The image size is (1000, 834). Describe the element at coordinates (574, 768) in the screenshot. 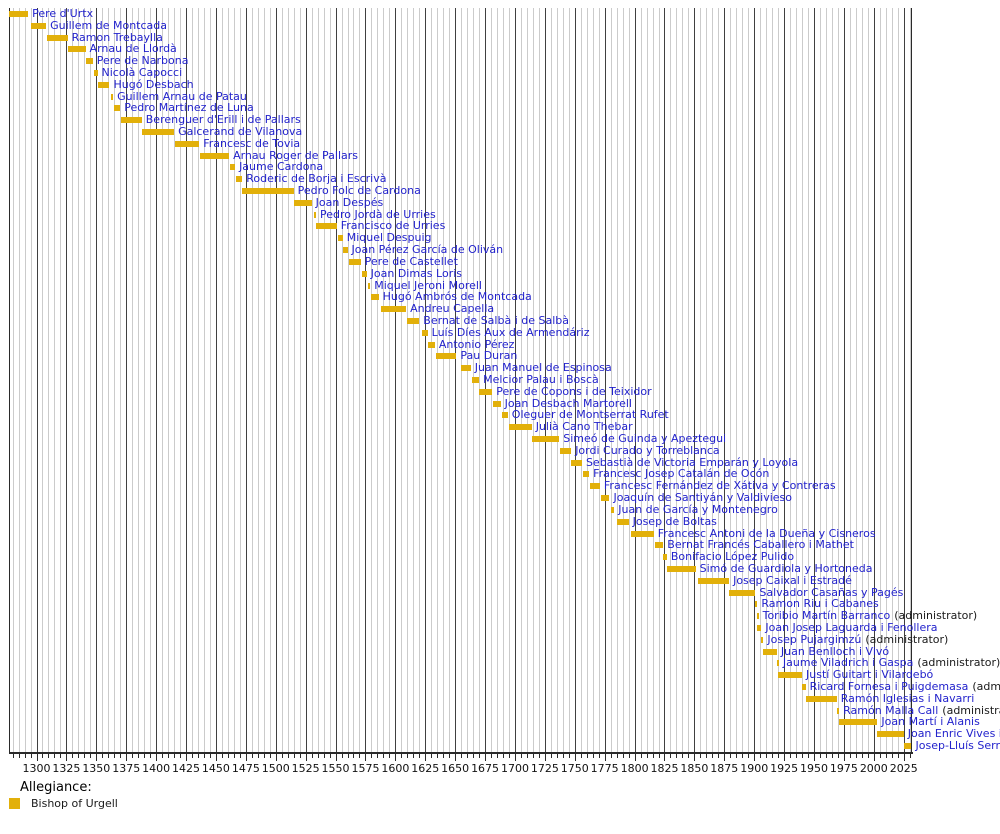

I see `axis-tick-label: 1750` at that location.